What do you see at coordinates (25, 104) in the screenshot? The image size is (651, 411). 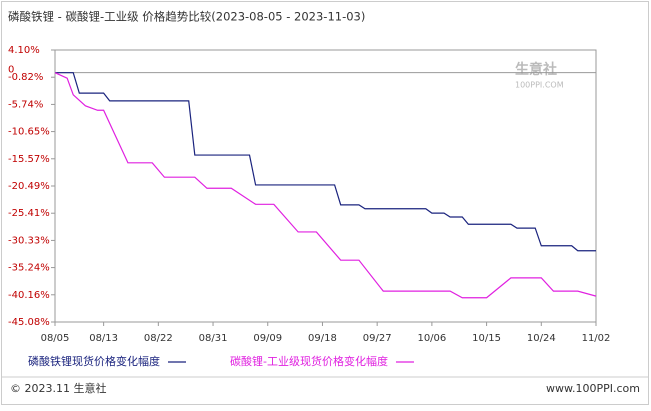 I see `y-tick-label: -5.74%` at bounding box center [25, 104].